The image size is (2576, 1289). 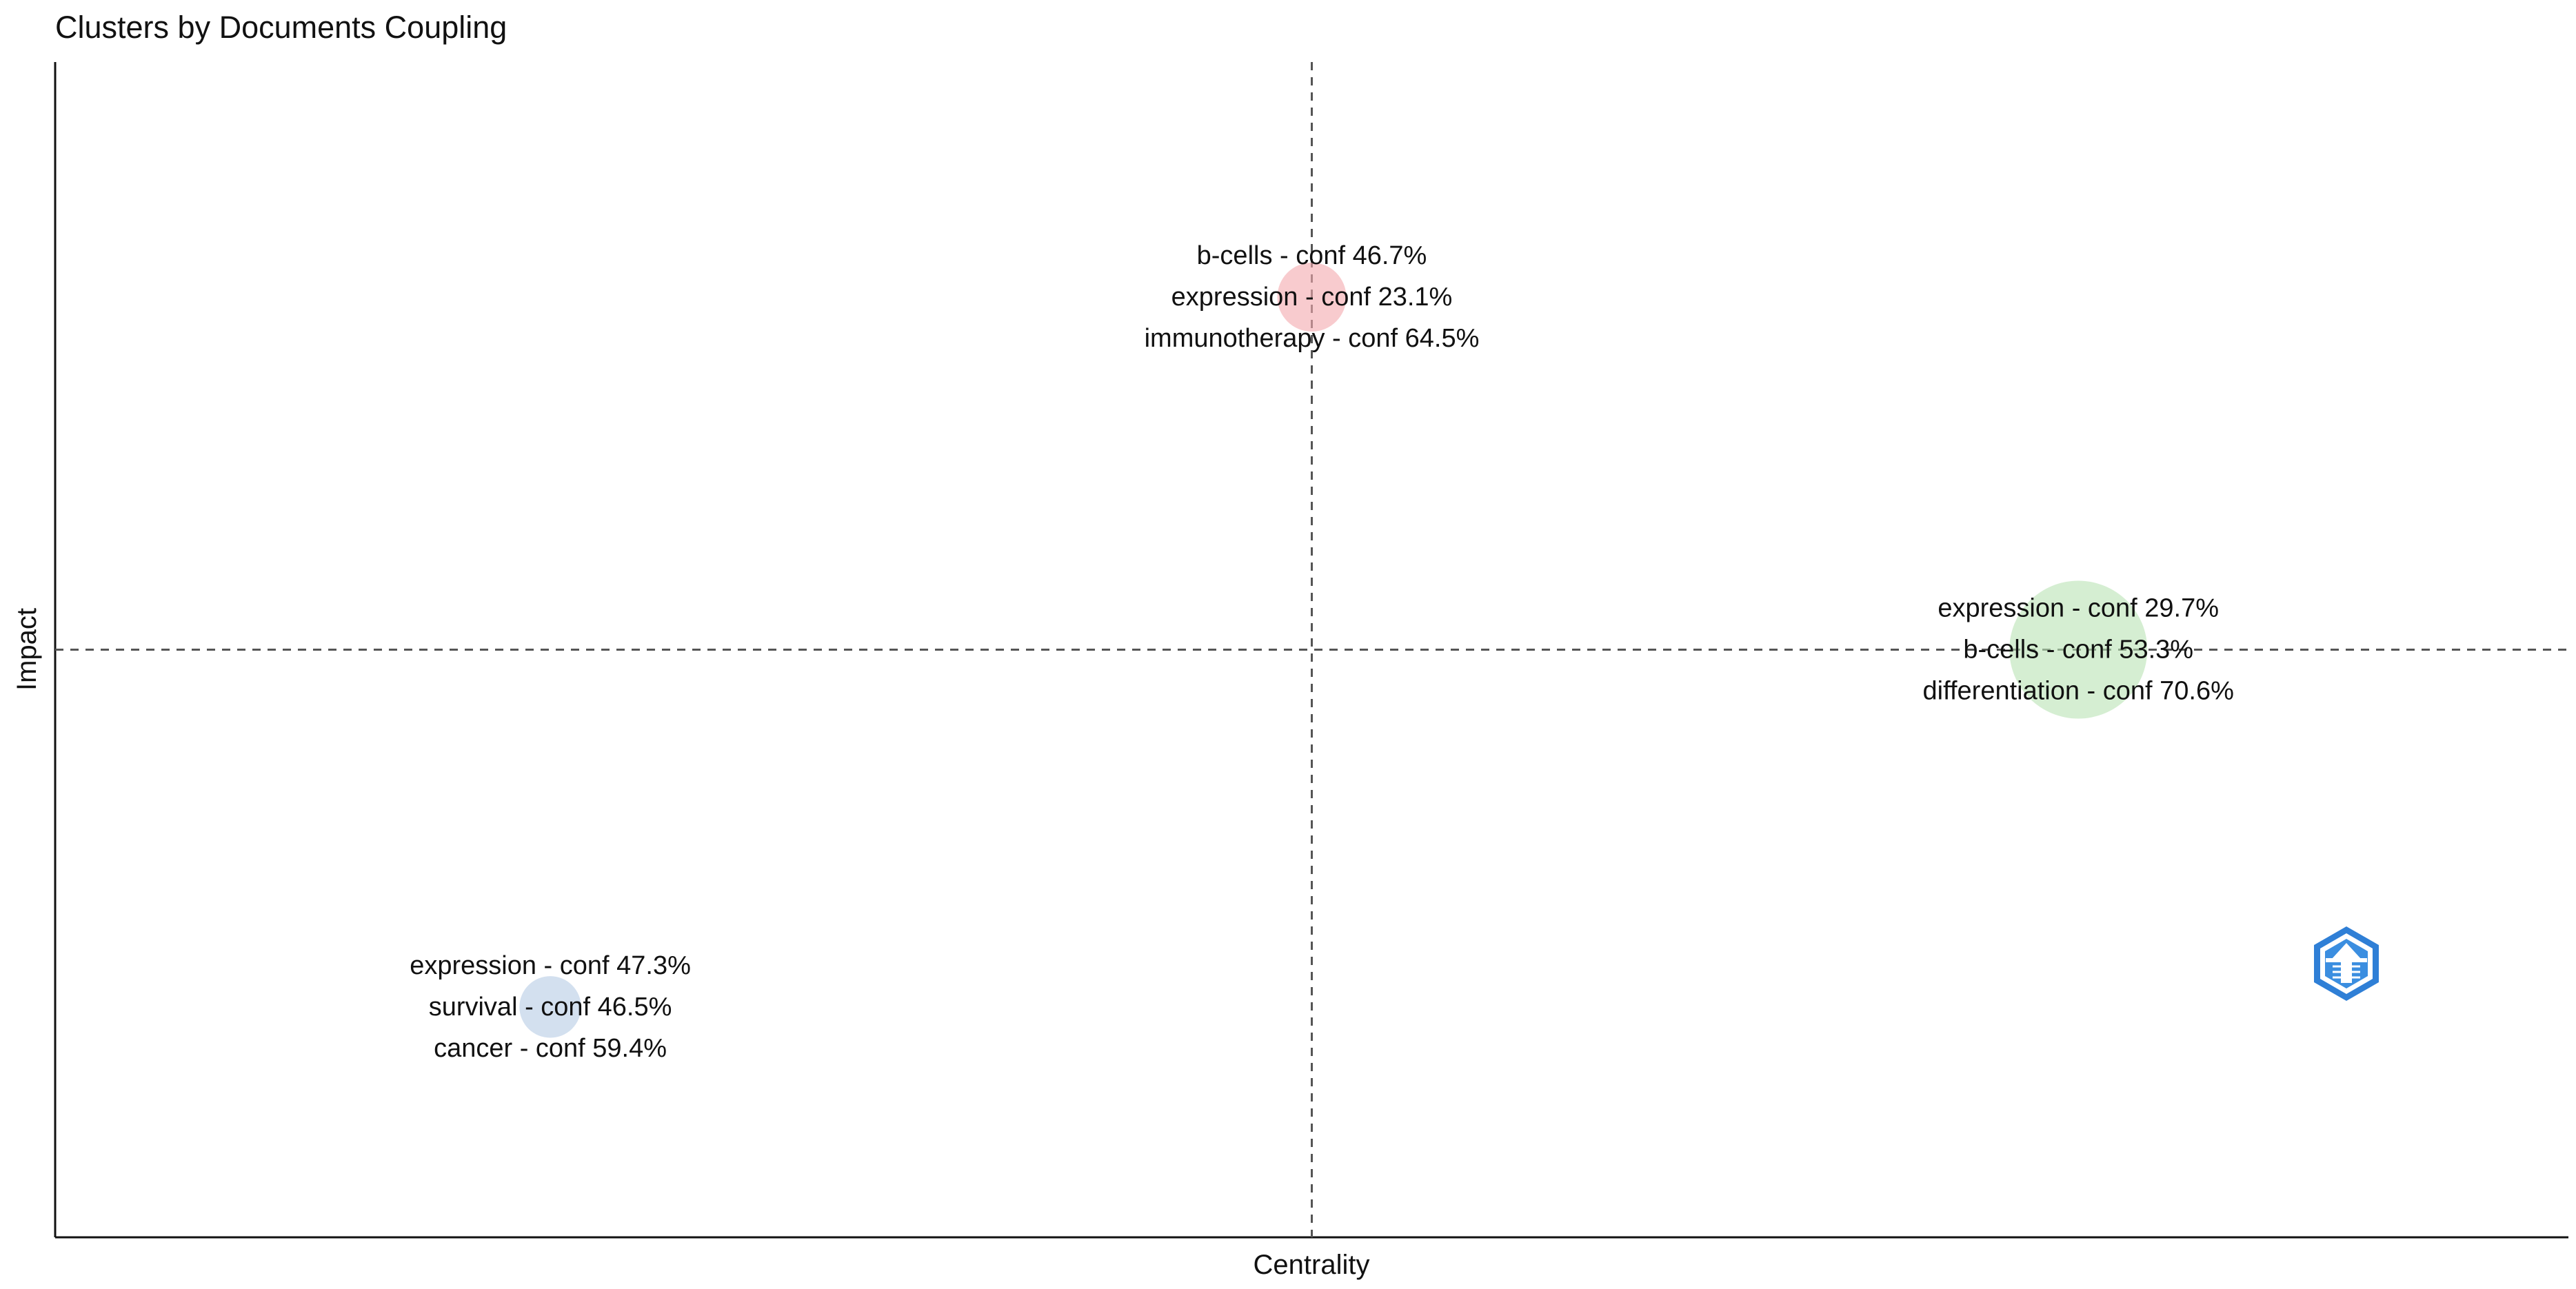 What do you see at coordinates (27, 649) in the screenshot?
I see `y-axis-label: Impact` at bounding box center [27, 649].